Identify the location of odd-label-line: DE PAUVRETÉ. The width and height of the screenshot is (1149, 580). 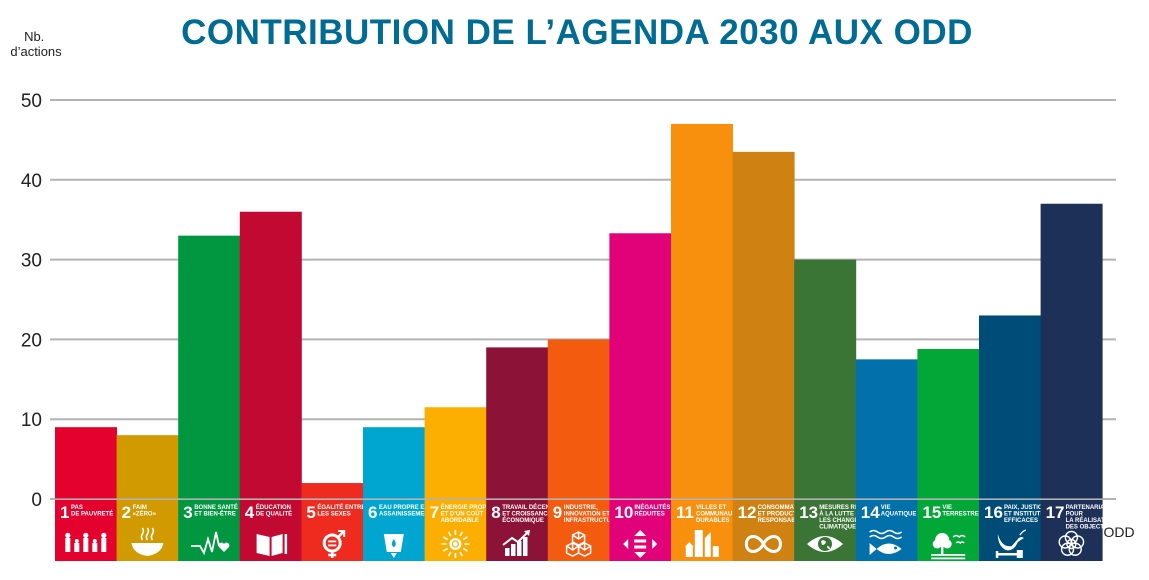
(92, 514).